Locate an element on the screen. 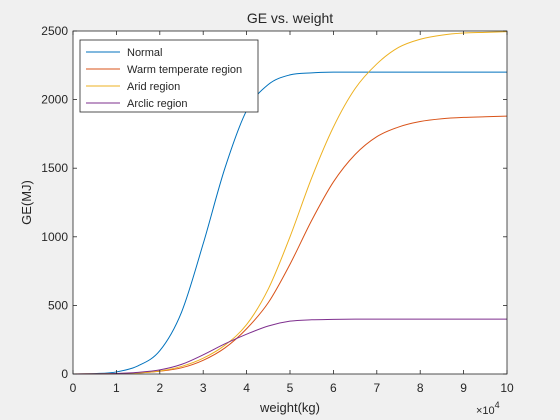 The width and height of the screenshot is (560, 420). legend-label-2: Warm temperate region is located at coordinates (184, 70).